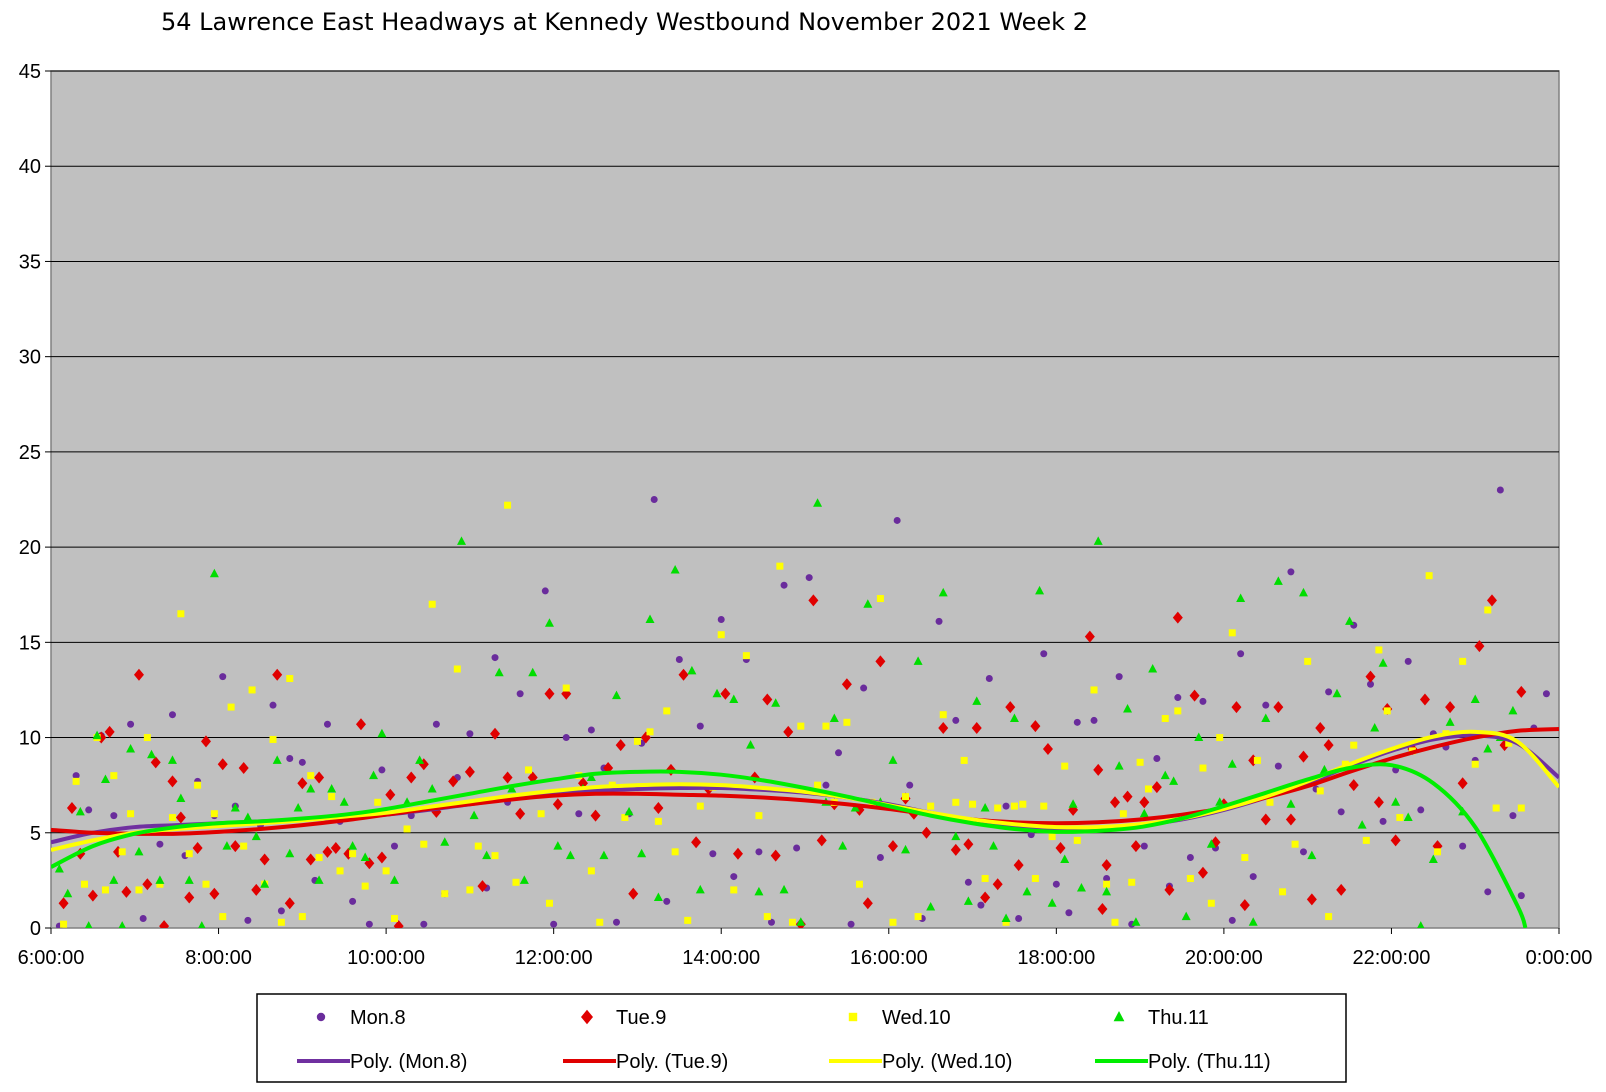 Image resolution: width=1606 pixels, height=1092 pixels. Describe the element at coordinates (1392, 958) in the screenshot. I see `x-tick-label: 22:00:00` at that location.